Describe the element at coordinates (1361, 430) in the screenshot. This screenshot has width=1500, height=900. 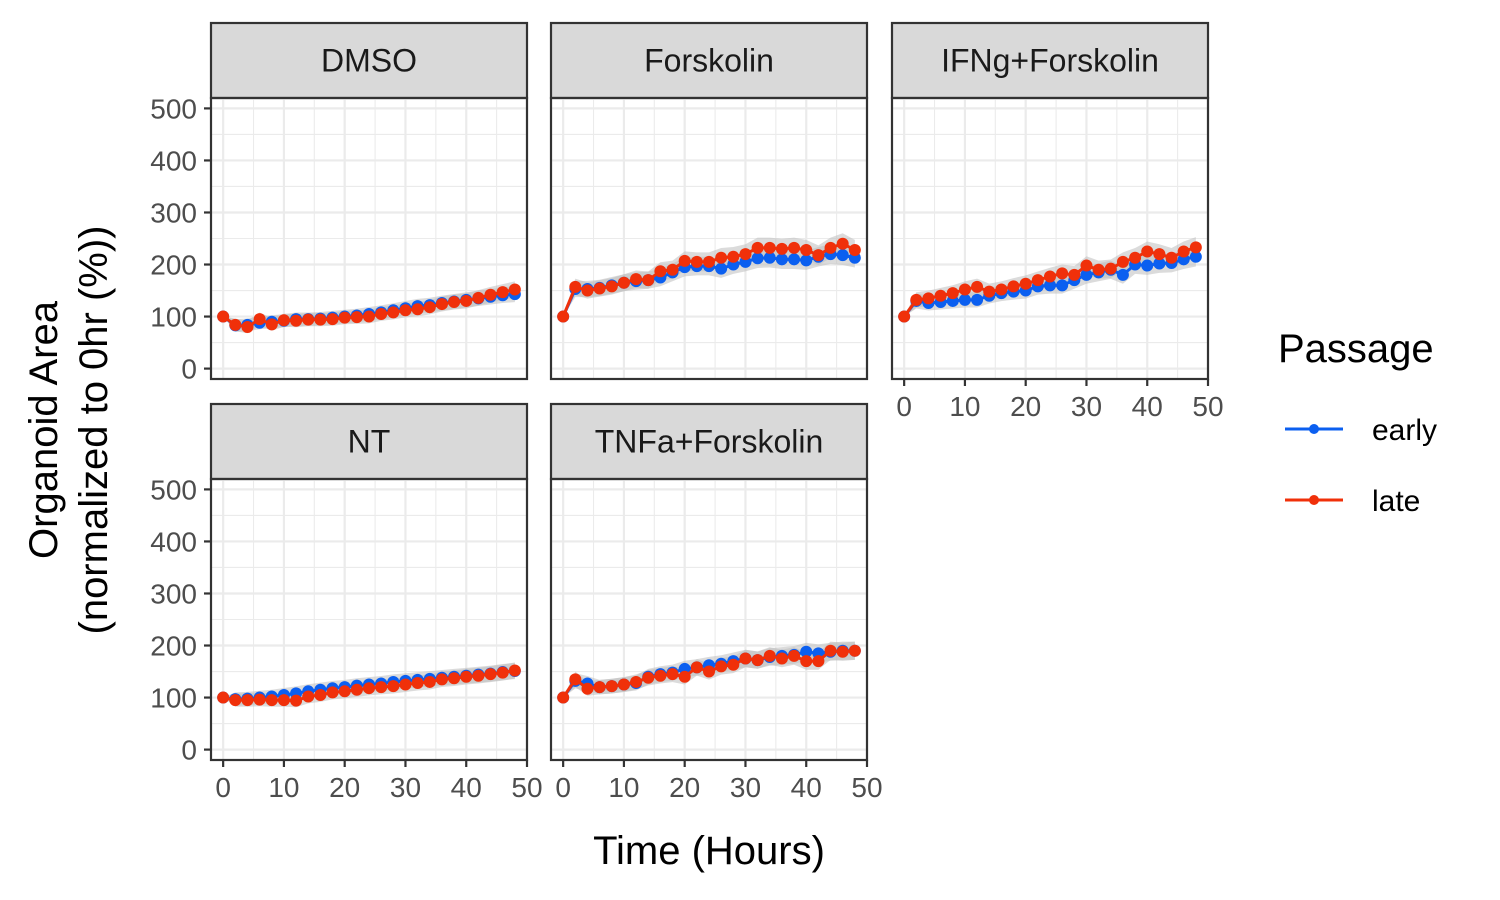
I see `legend-item-early: early` at that location.